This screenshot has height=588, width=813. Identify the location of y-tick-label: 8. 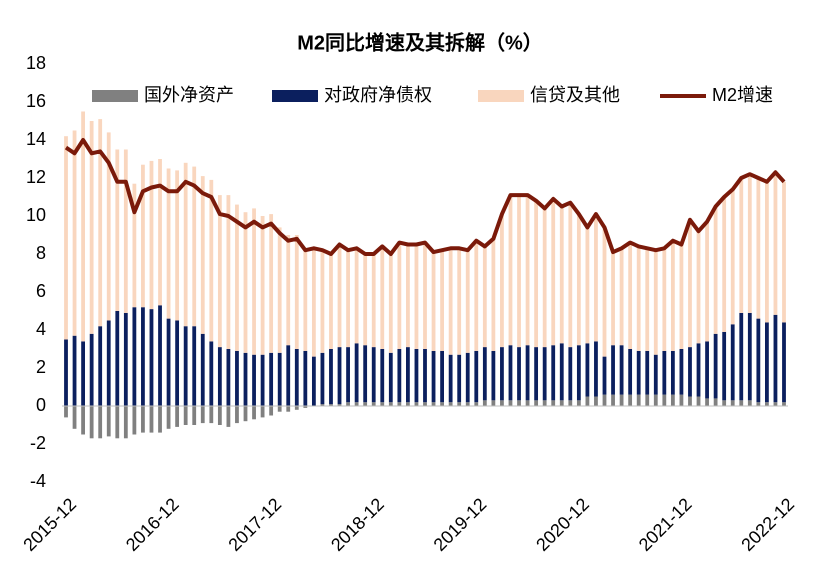
(41, 253).